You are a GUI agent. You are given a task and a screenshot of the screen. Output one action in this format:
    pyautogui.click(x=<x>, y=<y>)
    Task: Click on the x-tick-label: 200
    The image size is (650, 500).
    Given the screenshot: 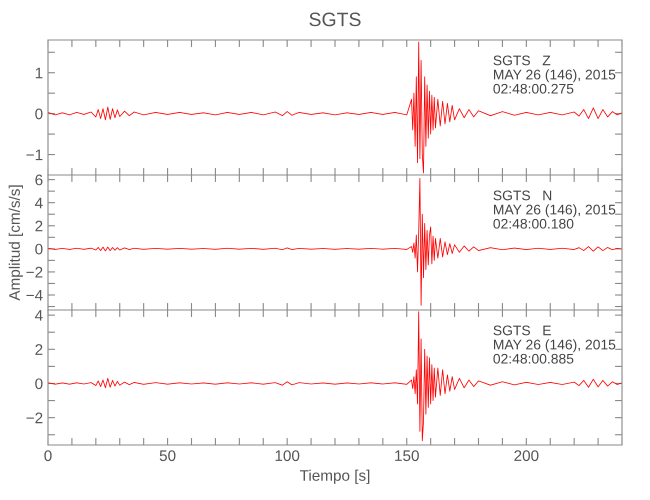 What is the action you would take?
    pyautogui.click(x=526, y=456)
    